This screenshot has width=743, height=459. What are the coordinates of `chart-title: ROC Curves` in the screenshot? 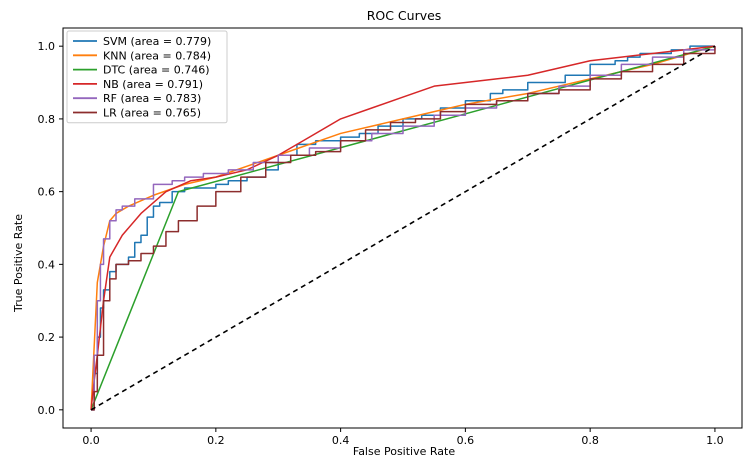 It's located at (404, 15).